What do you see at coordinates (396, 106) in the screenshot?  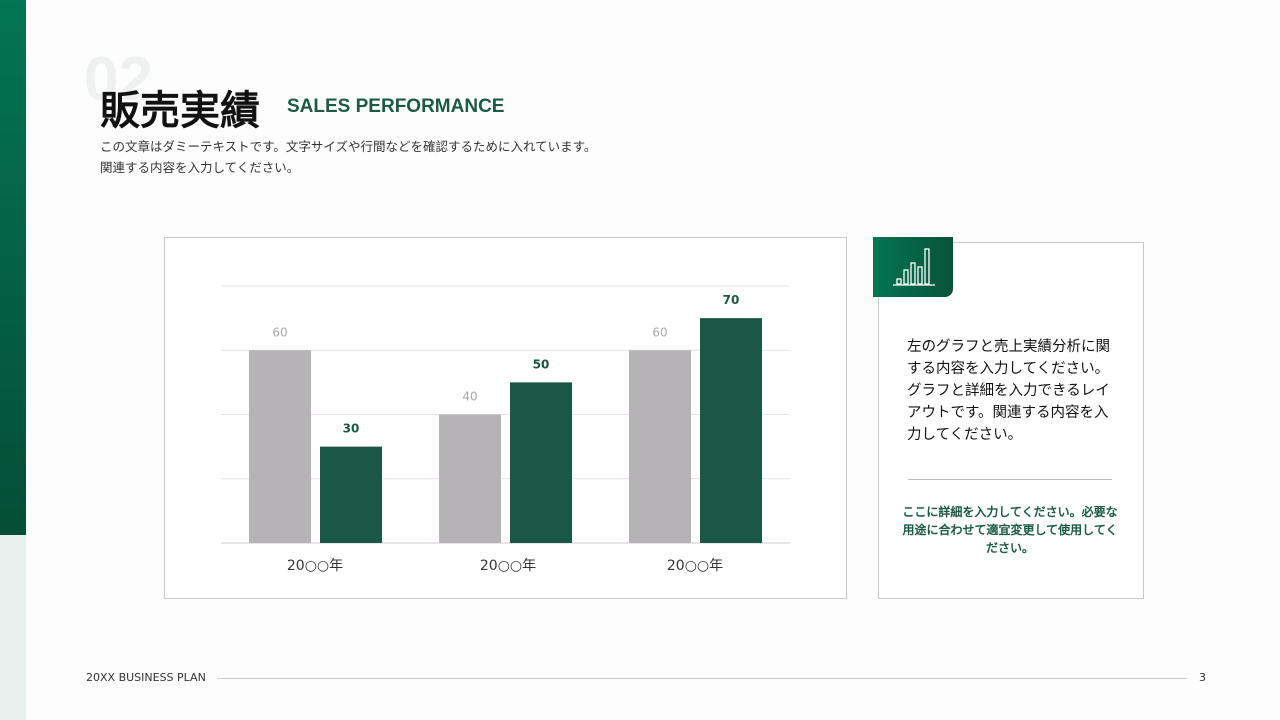 I see `page-subtitle: SALES PERFORMANCE` at bounding box center [396, 106].